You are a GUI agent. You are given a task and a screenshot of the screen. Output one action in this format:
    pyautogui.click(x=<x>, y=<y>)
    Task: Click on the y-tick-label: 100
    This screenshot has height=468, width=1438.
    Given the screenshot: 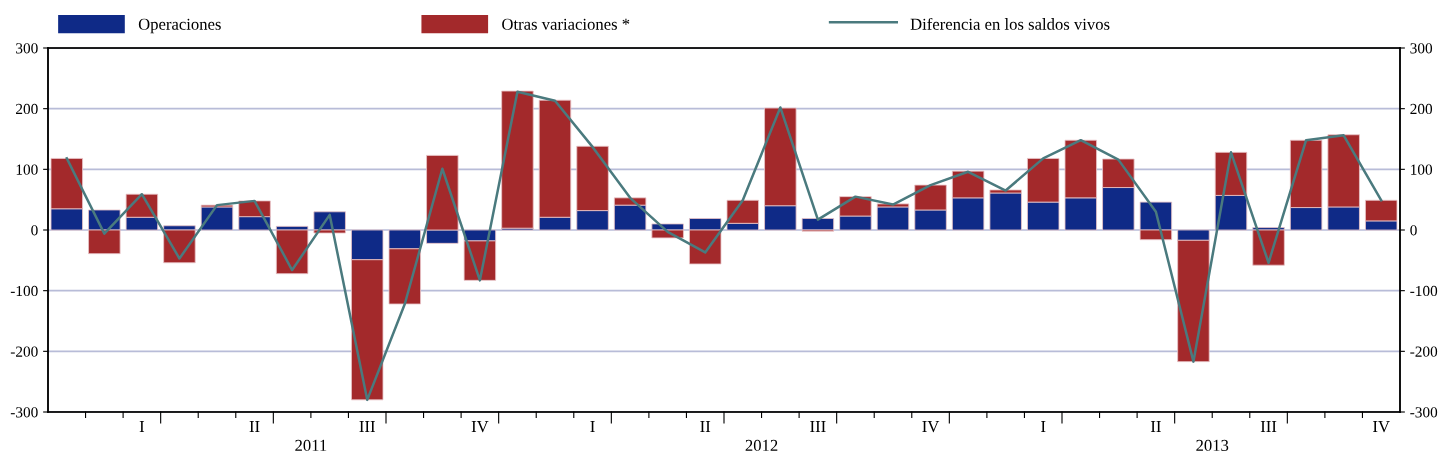 What is the action you would take?
    pyautogui.click(x=27, y=169)
    